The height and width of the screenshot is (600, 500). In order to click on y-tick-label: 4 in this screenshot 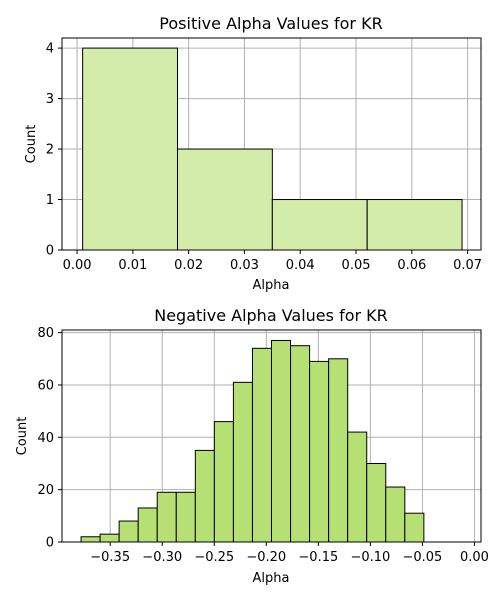, I will do `click(50, 49)`.